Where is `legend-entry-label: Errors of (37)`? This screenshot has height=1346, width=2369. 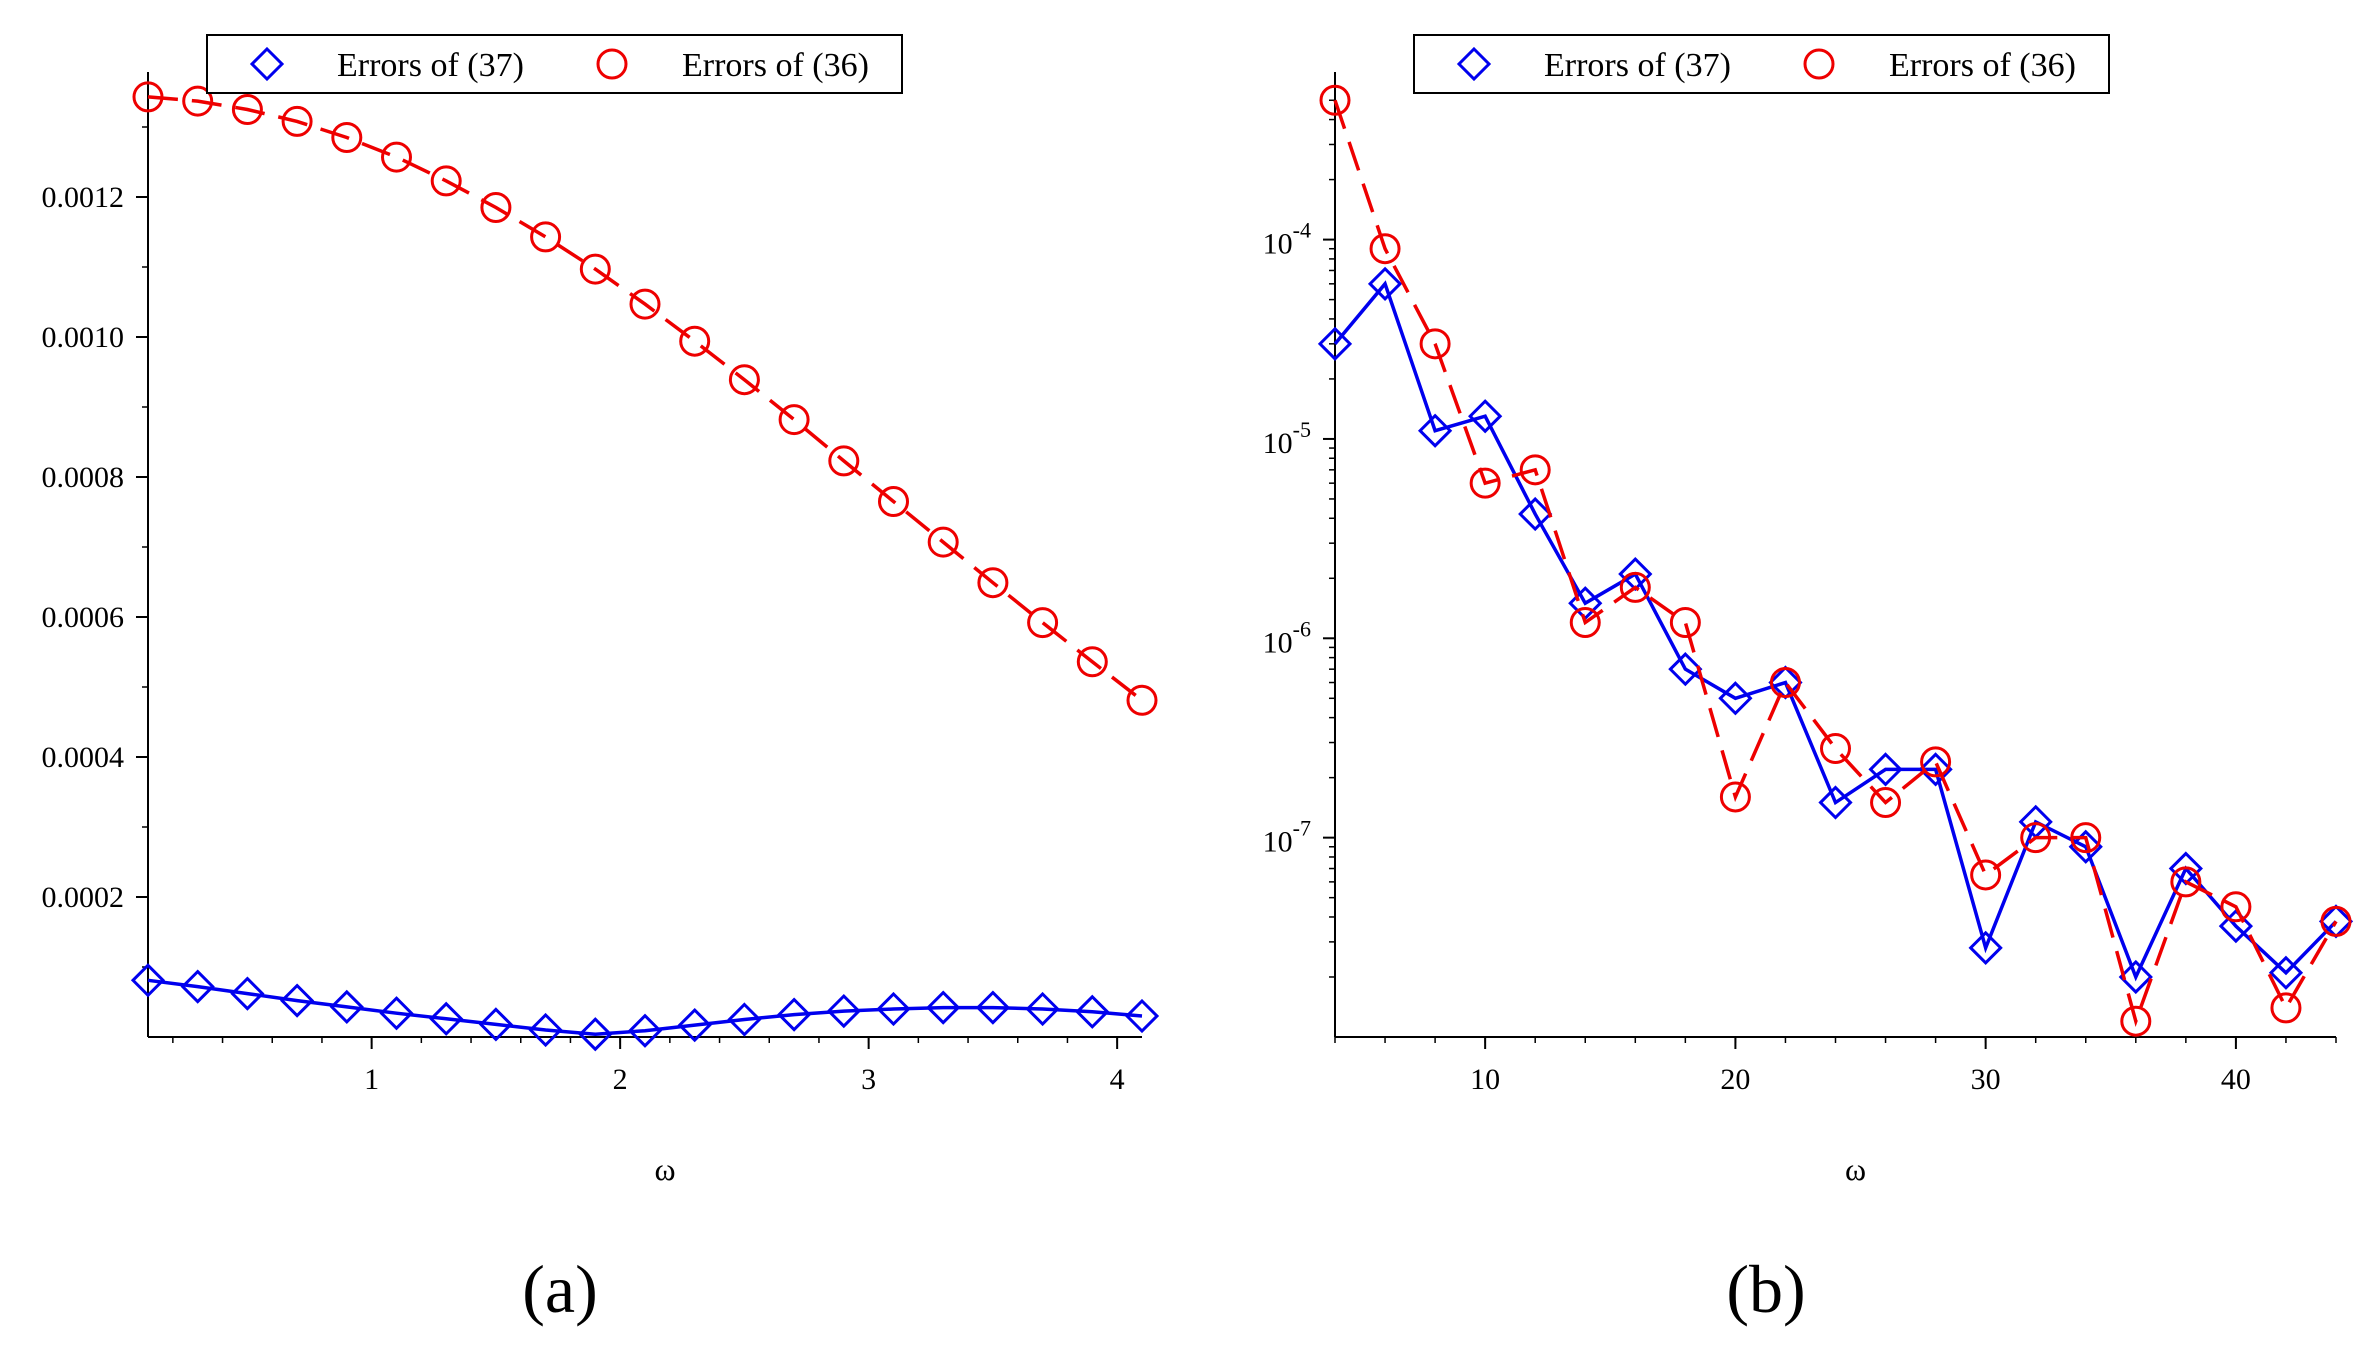 legend-entry-label: Errors of (37) is located at coordinates (1637, 65).